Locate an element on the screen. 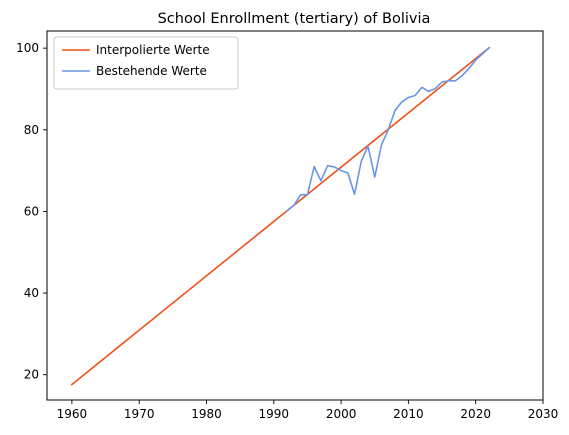  x-tick-label: 1970 is located at coordinates (139, 414).